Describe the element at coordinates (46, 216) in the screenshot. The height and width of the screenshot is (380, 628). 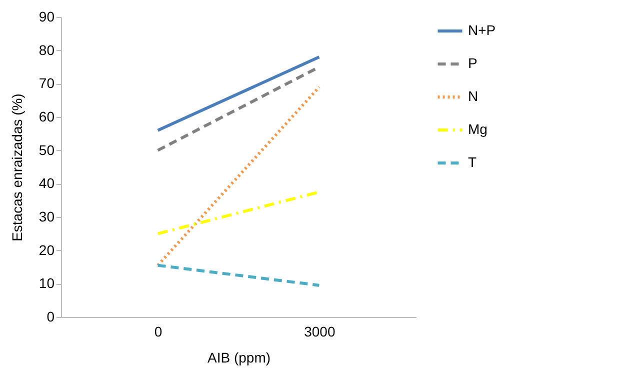
I see `y-tick-label: 30` at that location.